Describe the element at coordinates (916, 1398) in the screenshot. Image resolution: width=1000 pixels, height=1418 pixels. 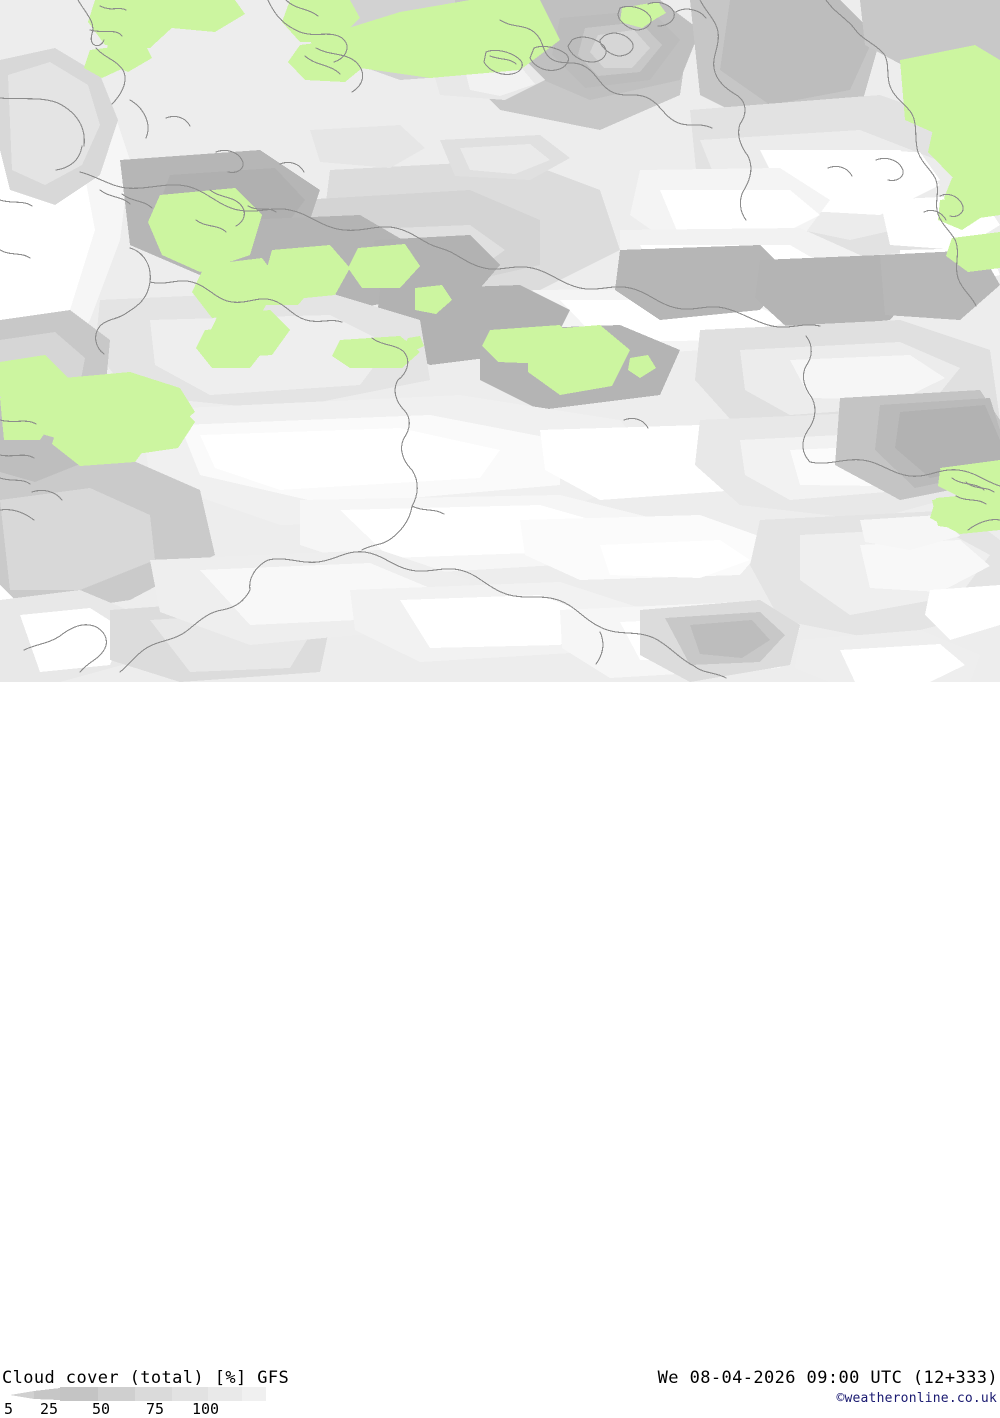
I see `copyright-label: ©weatheronline.co.uk` at that location.